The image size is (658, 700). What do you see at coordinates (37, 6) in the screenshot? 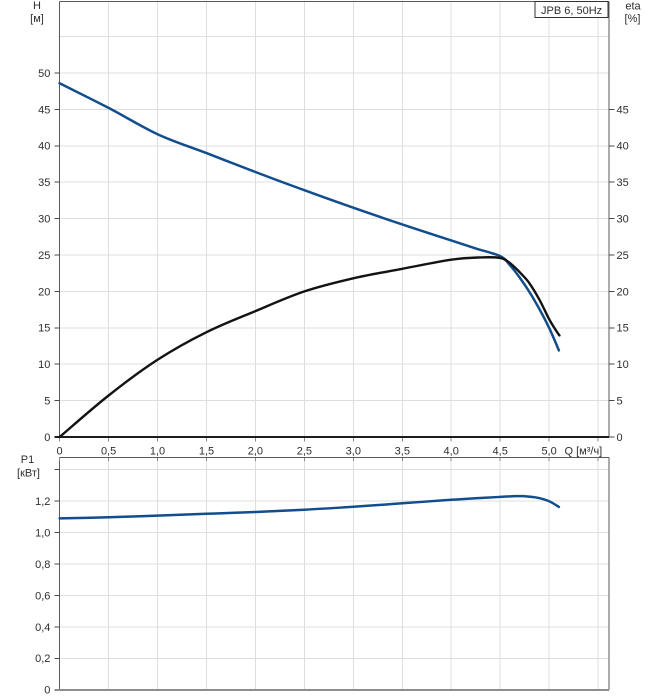
I see `svg-text: H` at bounding box center [37, 6].